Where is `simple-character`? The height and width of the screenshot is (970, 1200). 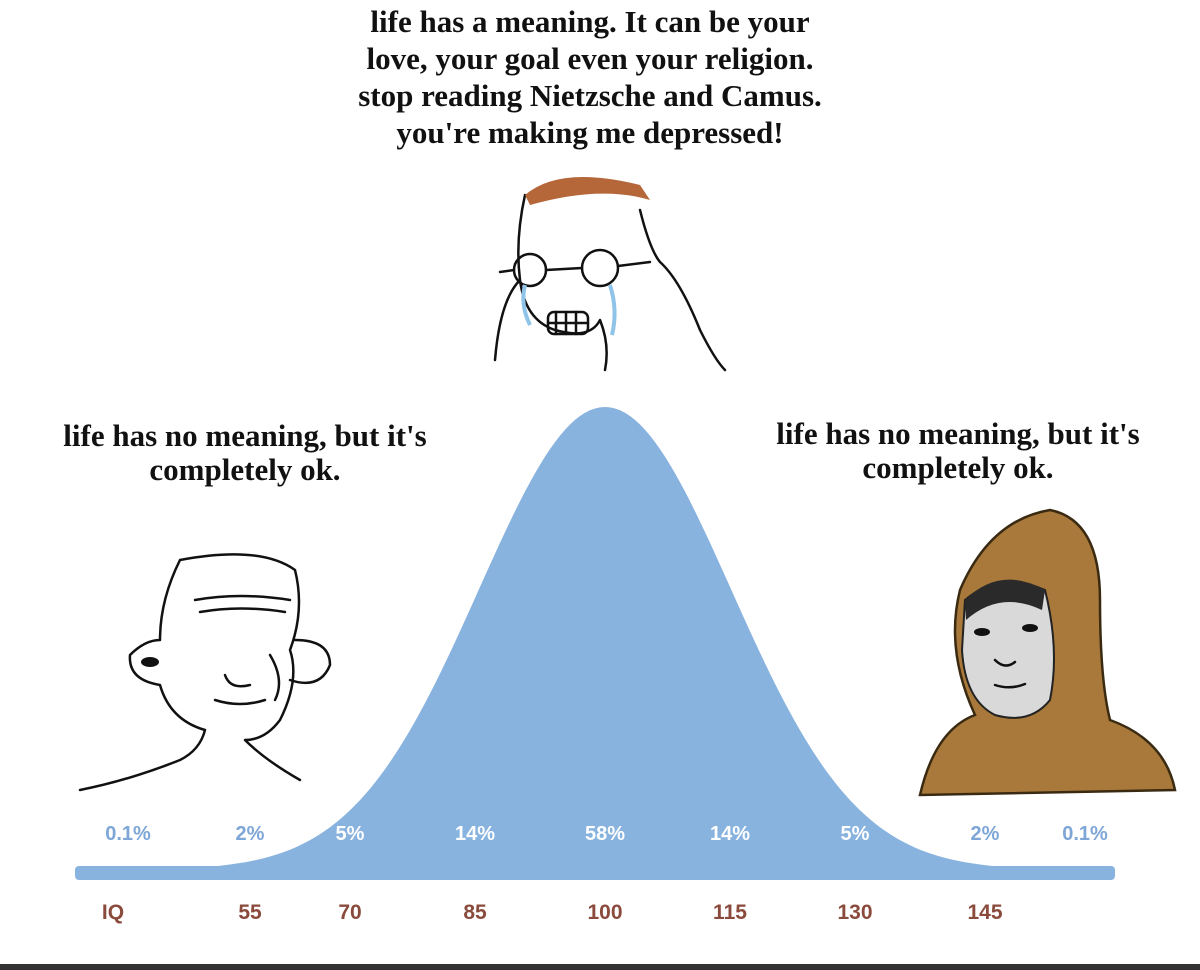
simple-character is located at coordinates (205, 672).